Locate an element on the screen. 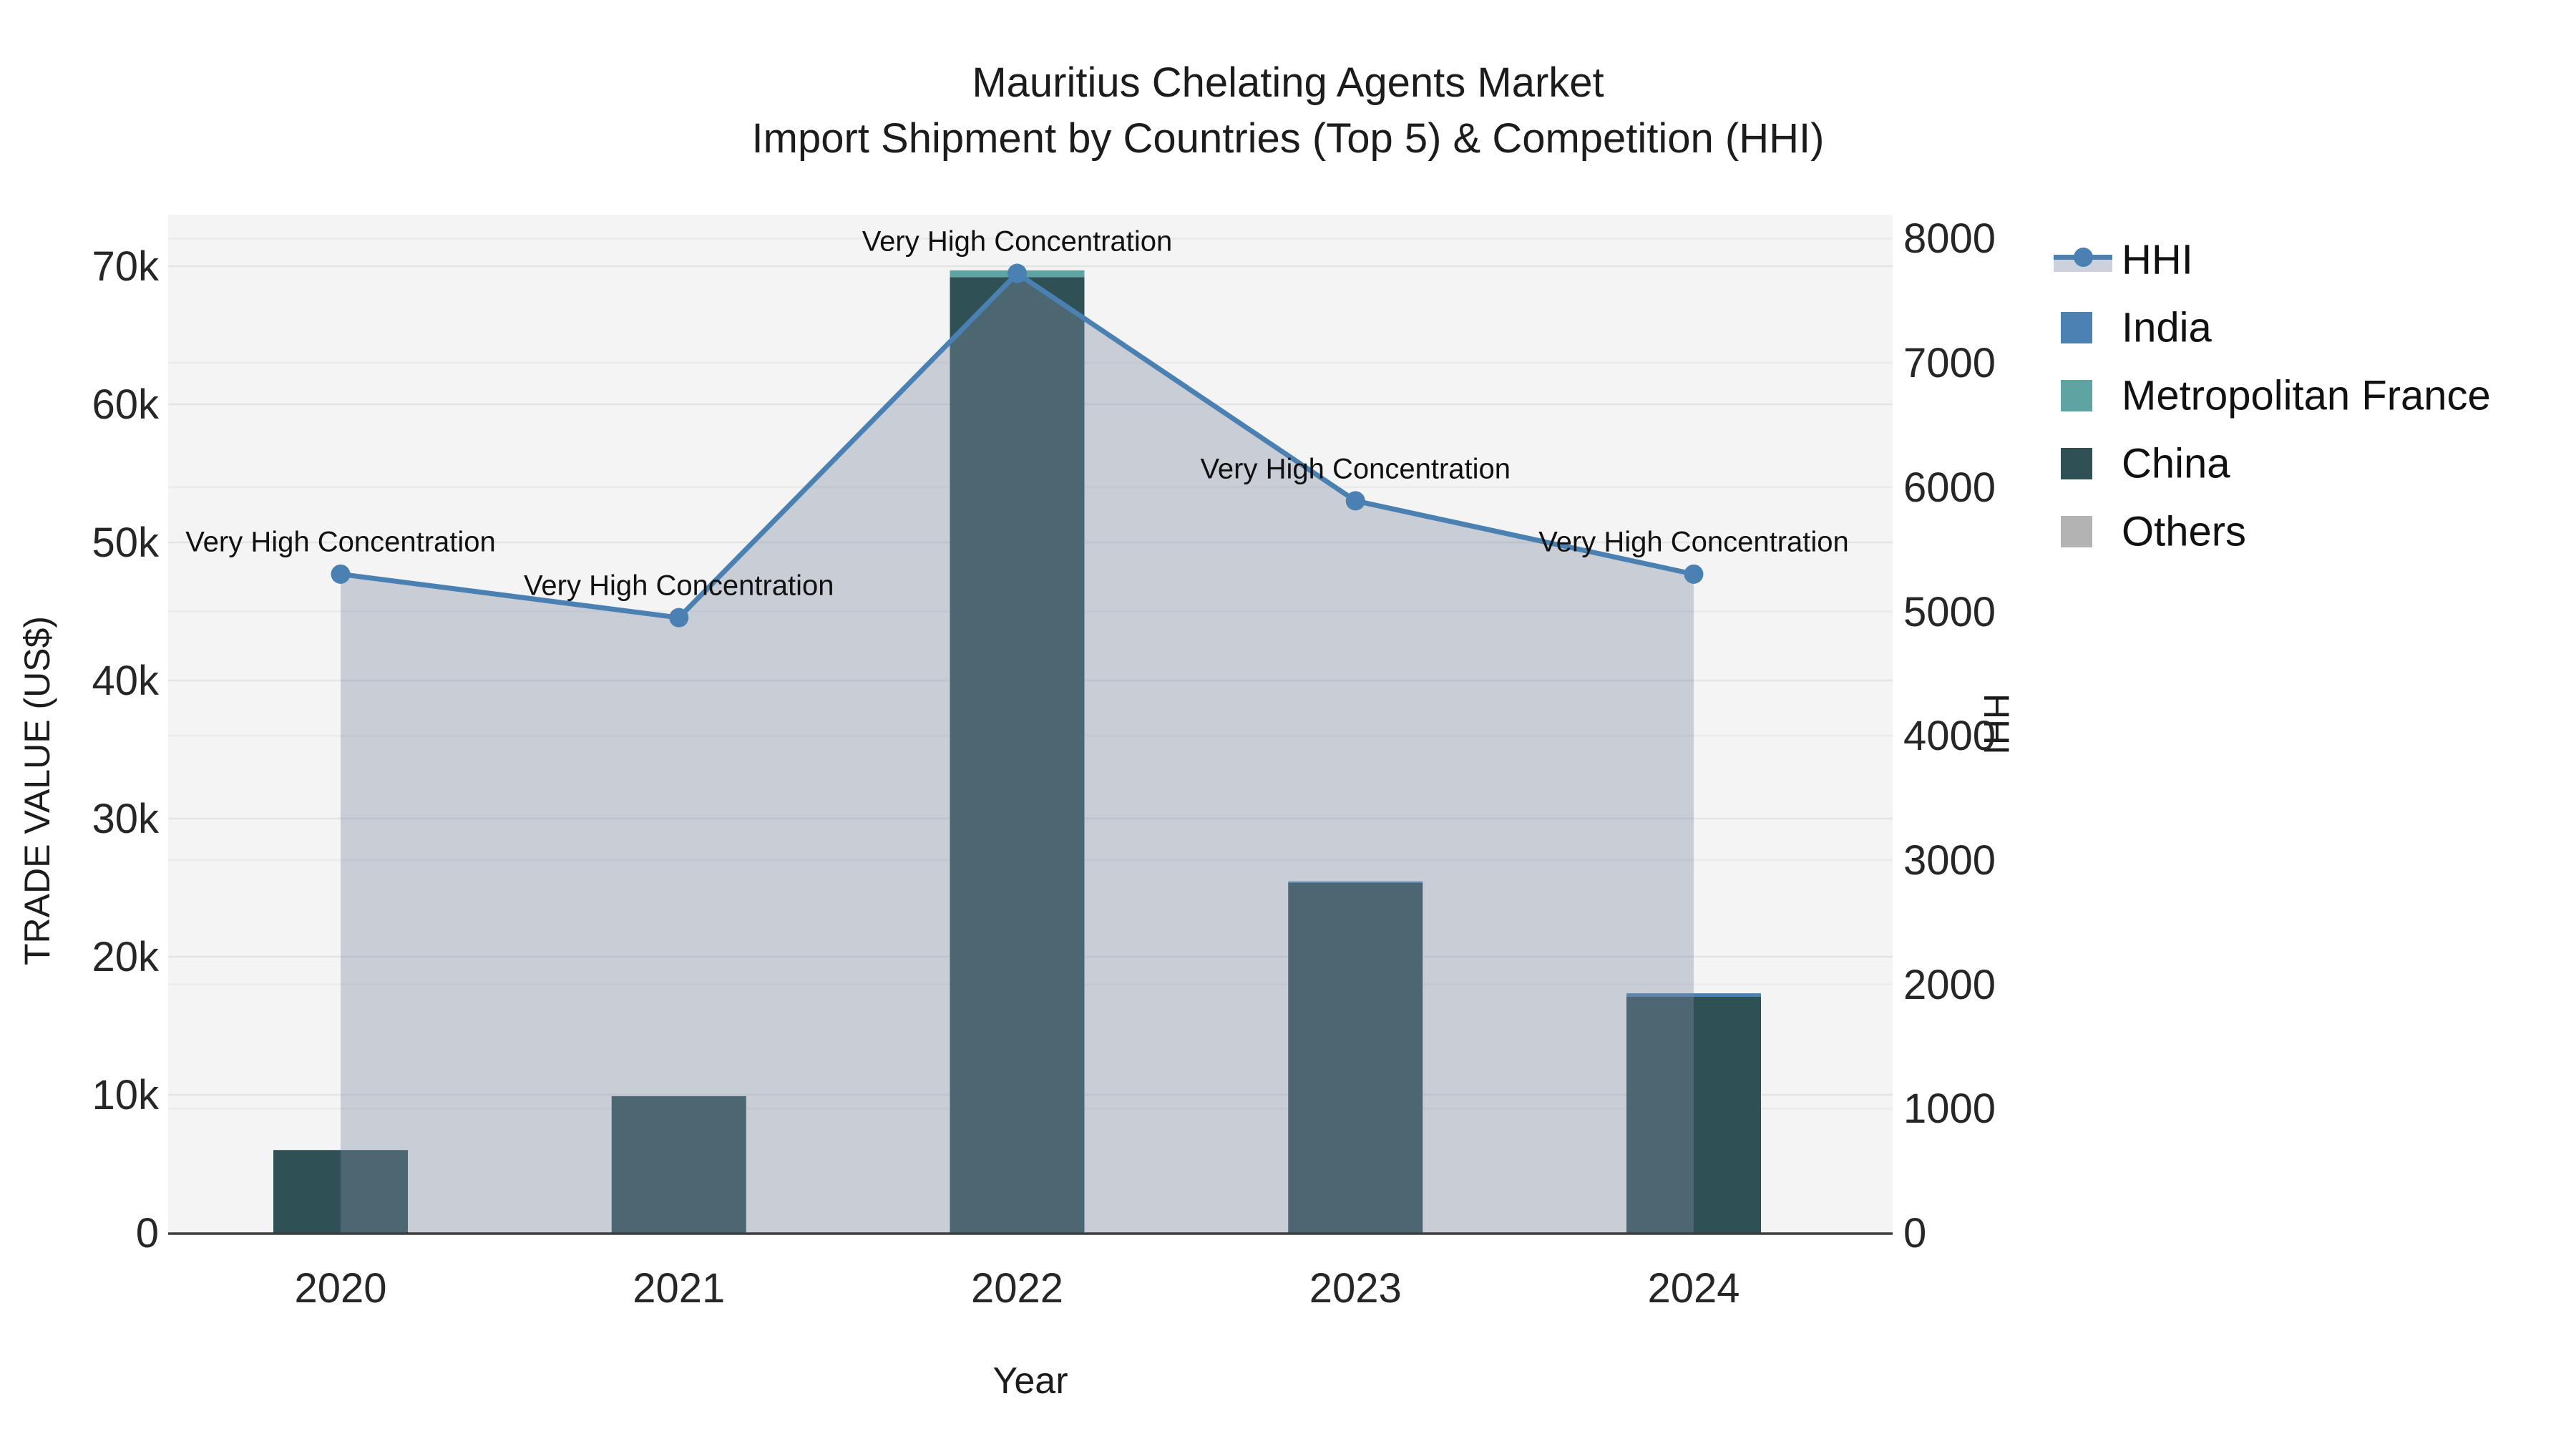 The image size is (2576, 1449). legend-label: HHI is located at coordinates (2157, 259).